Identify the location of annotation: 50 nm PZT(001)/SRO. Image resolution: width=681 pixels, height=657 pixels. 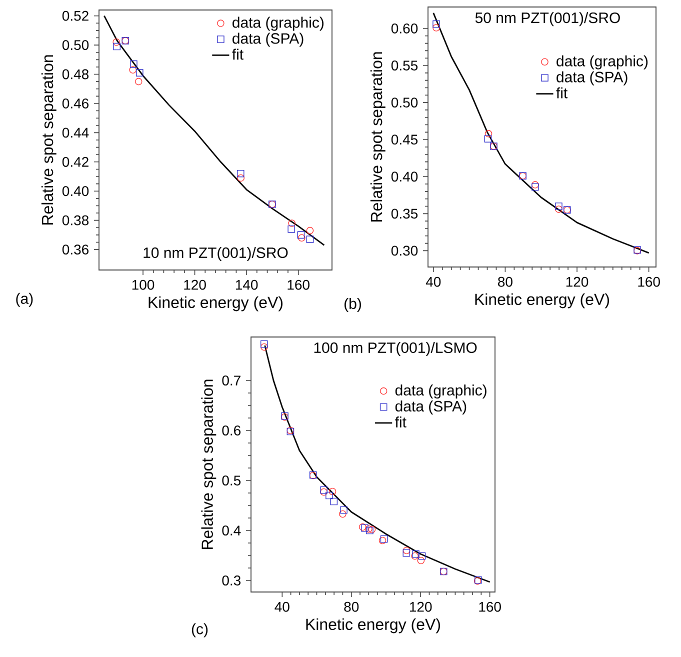
(547, 19).